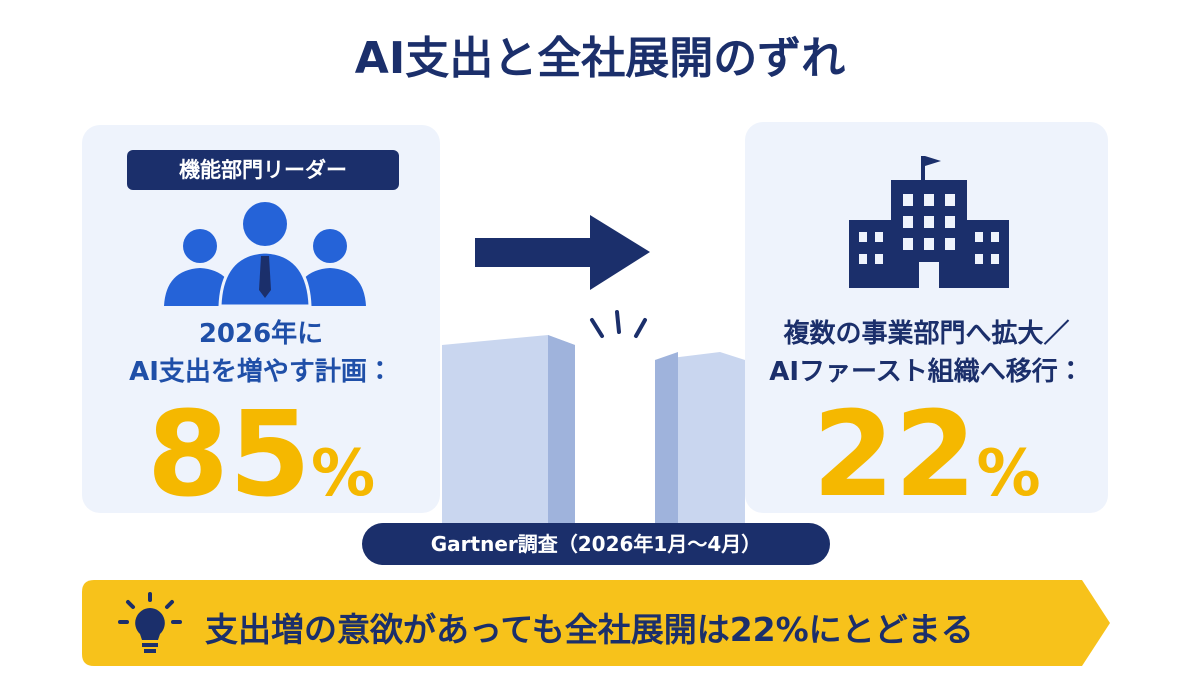  What do you see at coordinates (600, 58) in the screenshot?
I see `title: AI支出と全社展開のずれ` at bounding box center [600, 58].